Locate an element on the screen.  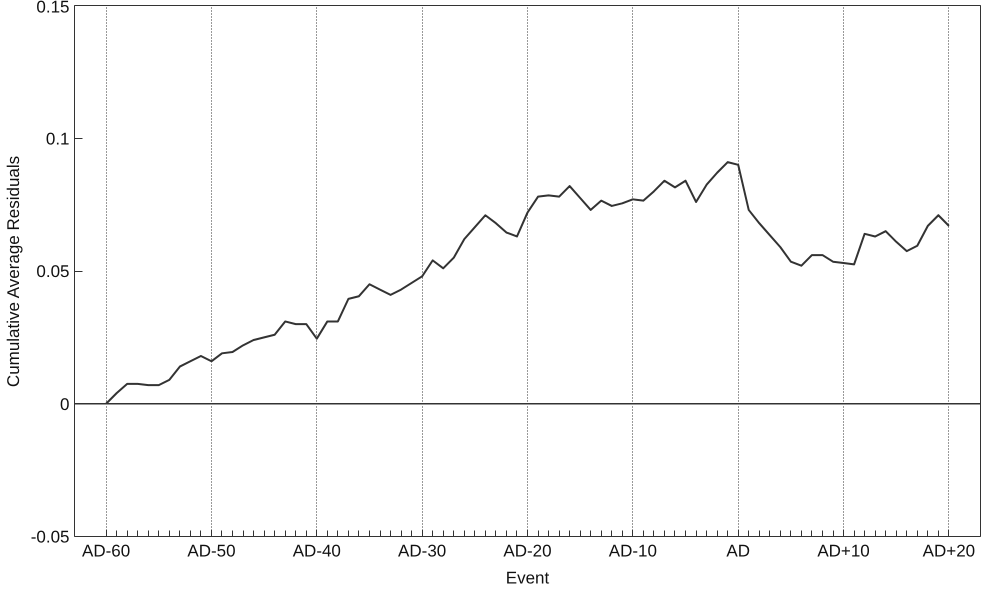
y-tick-label: 0.1 is located at coordinates (58, 138).